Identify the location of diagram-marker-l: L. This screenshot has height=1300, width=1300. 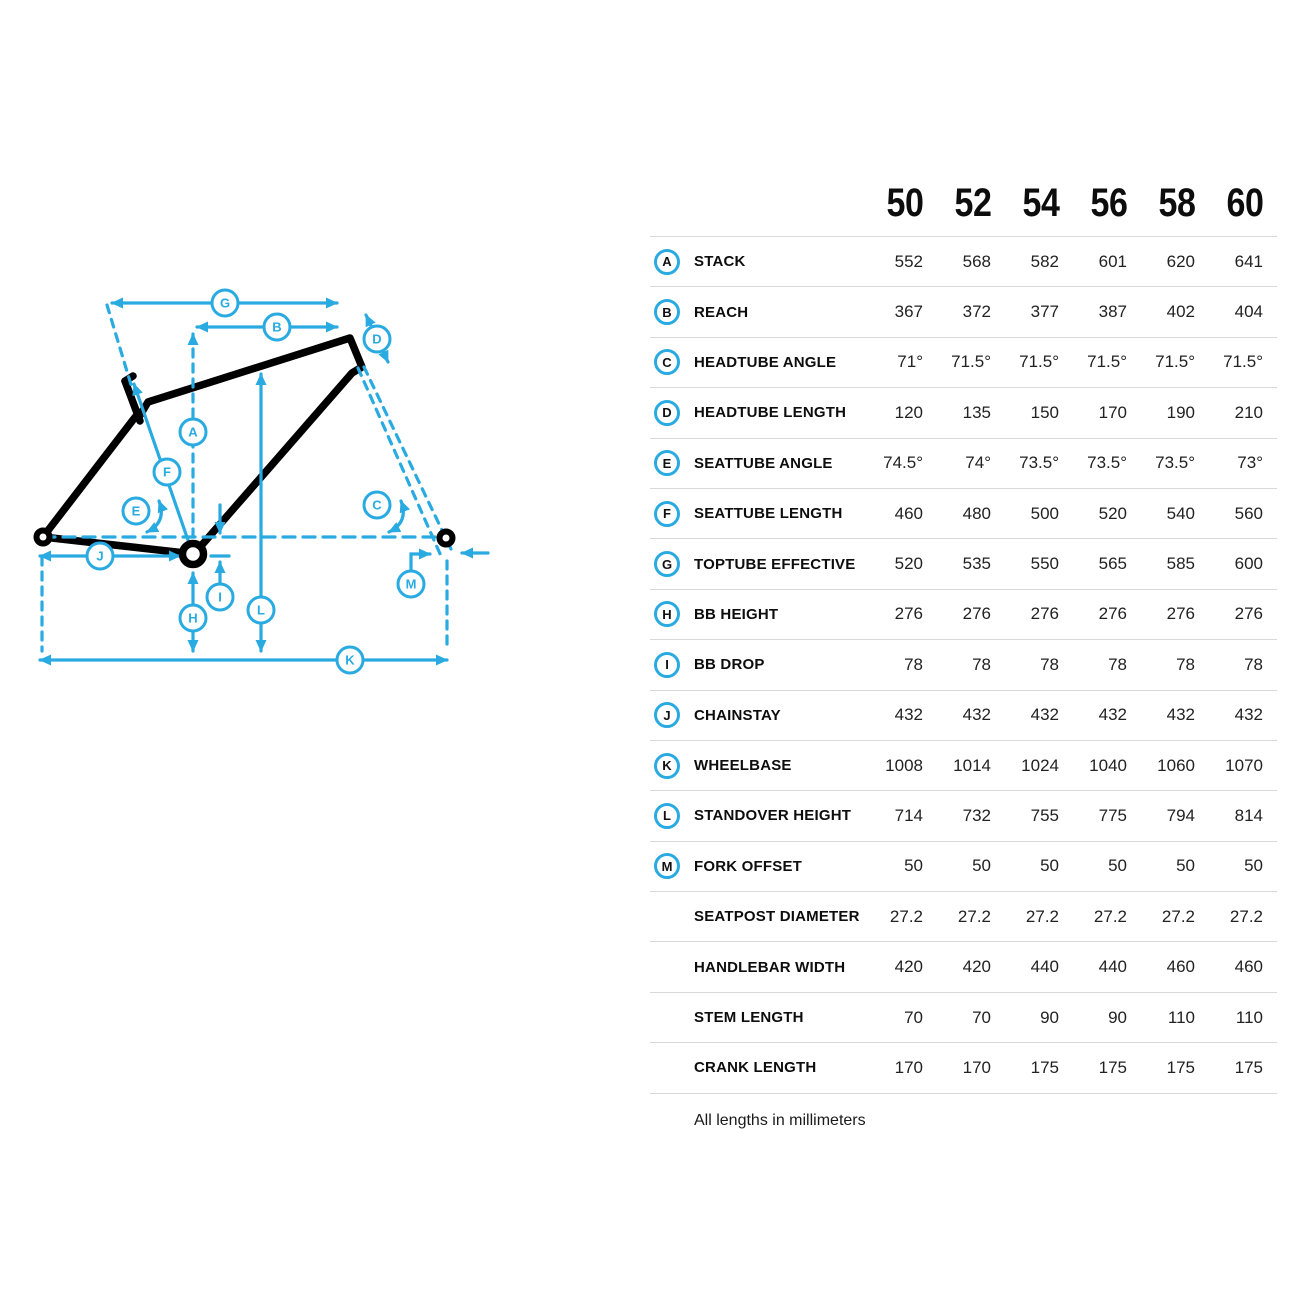
(261, 610).